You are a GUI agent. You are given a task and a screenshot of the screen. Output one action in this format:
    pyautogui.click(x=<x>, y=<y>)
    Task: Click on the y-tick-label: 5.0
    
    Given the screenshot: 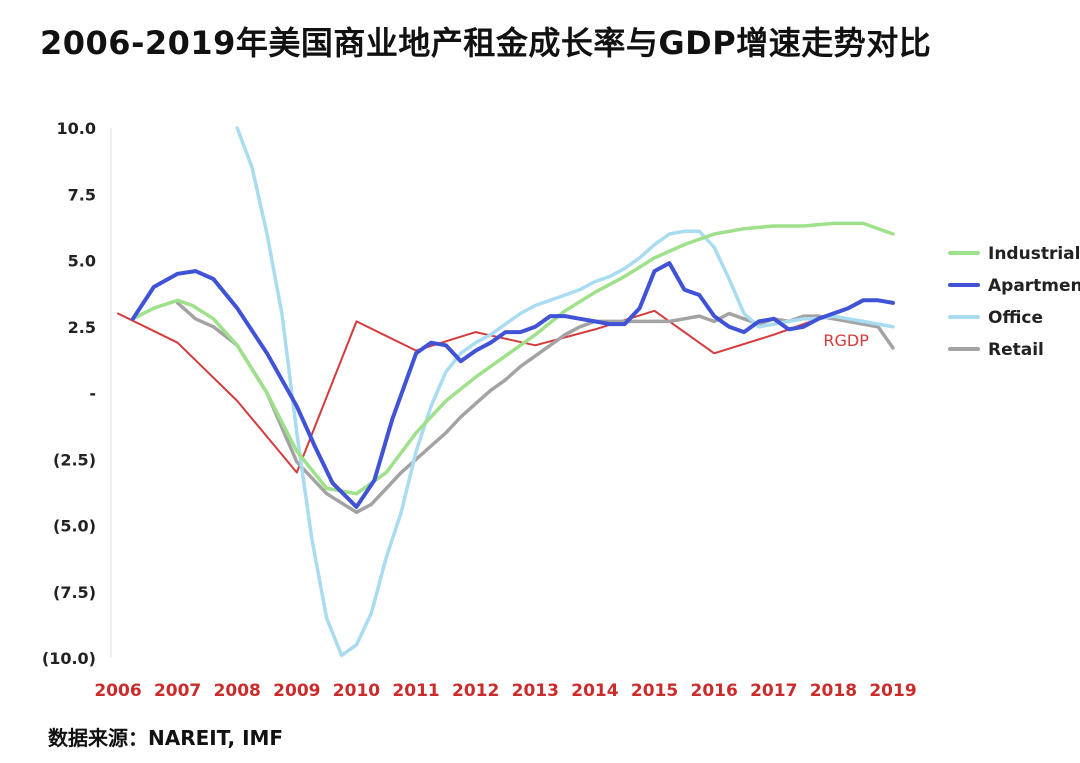 What is the action you would take?
    pyautogui.click(x=82, y=261)
    